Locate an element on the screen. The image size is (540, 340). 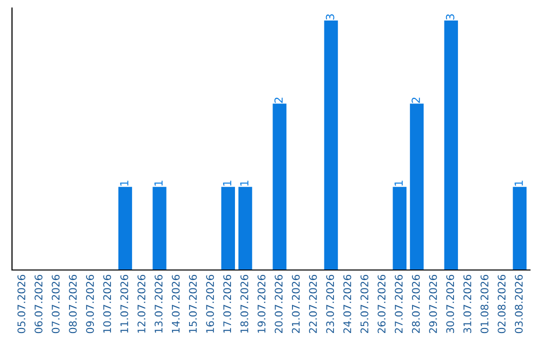
x-tick-label: 14.07.2026 is located at coordinates (176, 303).